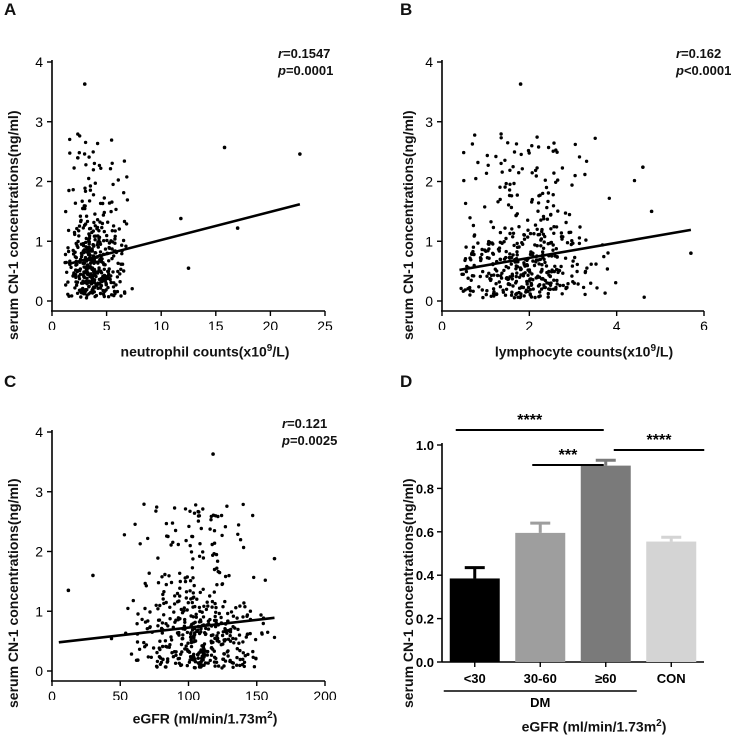 The image size is (749, 741). I want to click on regression-line, so click(166, 630).